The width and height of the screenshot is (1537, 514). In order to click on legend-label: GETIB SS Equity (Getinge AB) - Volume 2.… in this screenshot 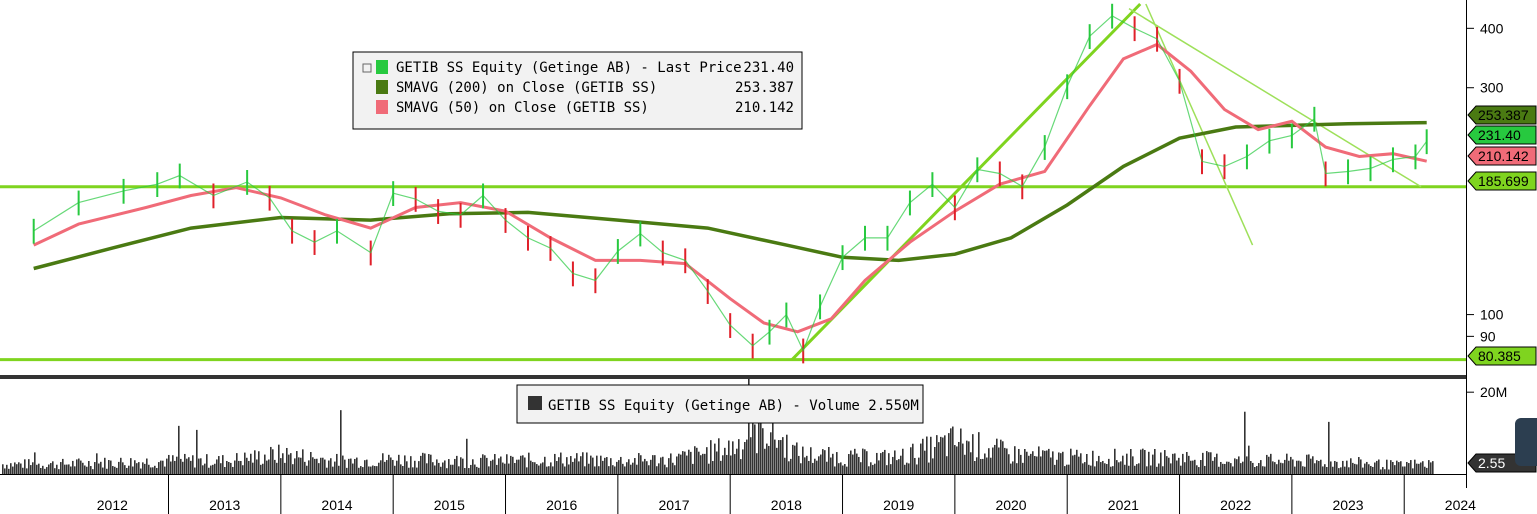, I will do `click(733, 406)`.